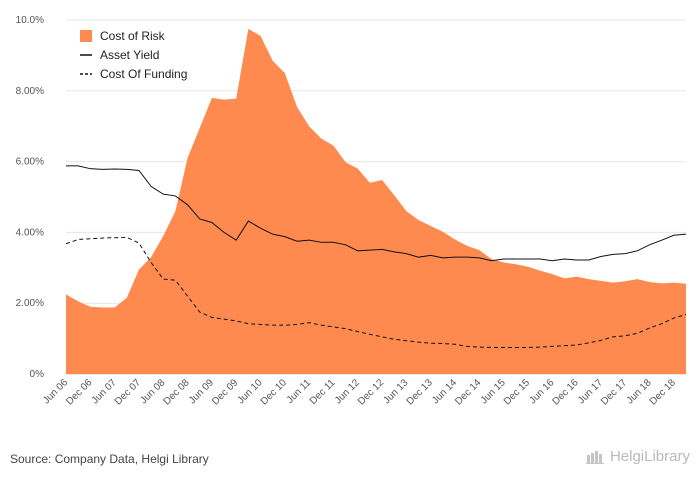 This screenshot has height=483, width=700. Describe the element at coordinates (468, 392) in the screenshot. I see `x-tick-label: Dec 14` at that location.